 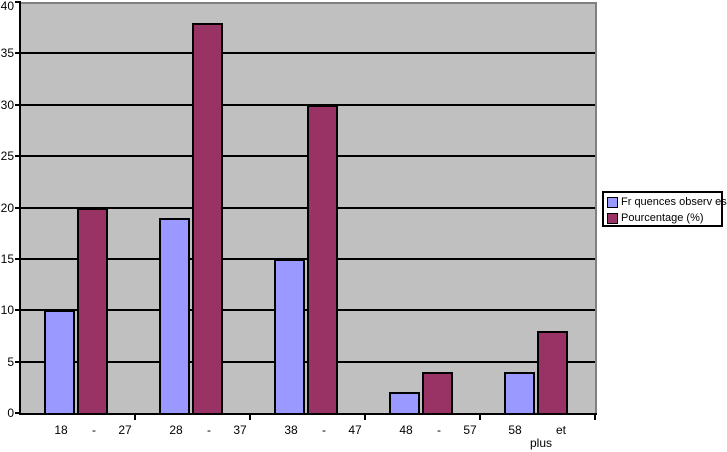 What do you see at coordinates (674, 202) in the screenshot?
I see `legend-label-series1: Fr quences observ es` at bounding box center [674, 202].